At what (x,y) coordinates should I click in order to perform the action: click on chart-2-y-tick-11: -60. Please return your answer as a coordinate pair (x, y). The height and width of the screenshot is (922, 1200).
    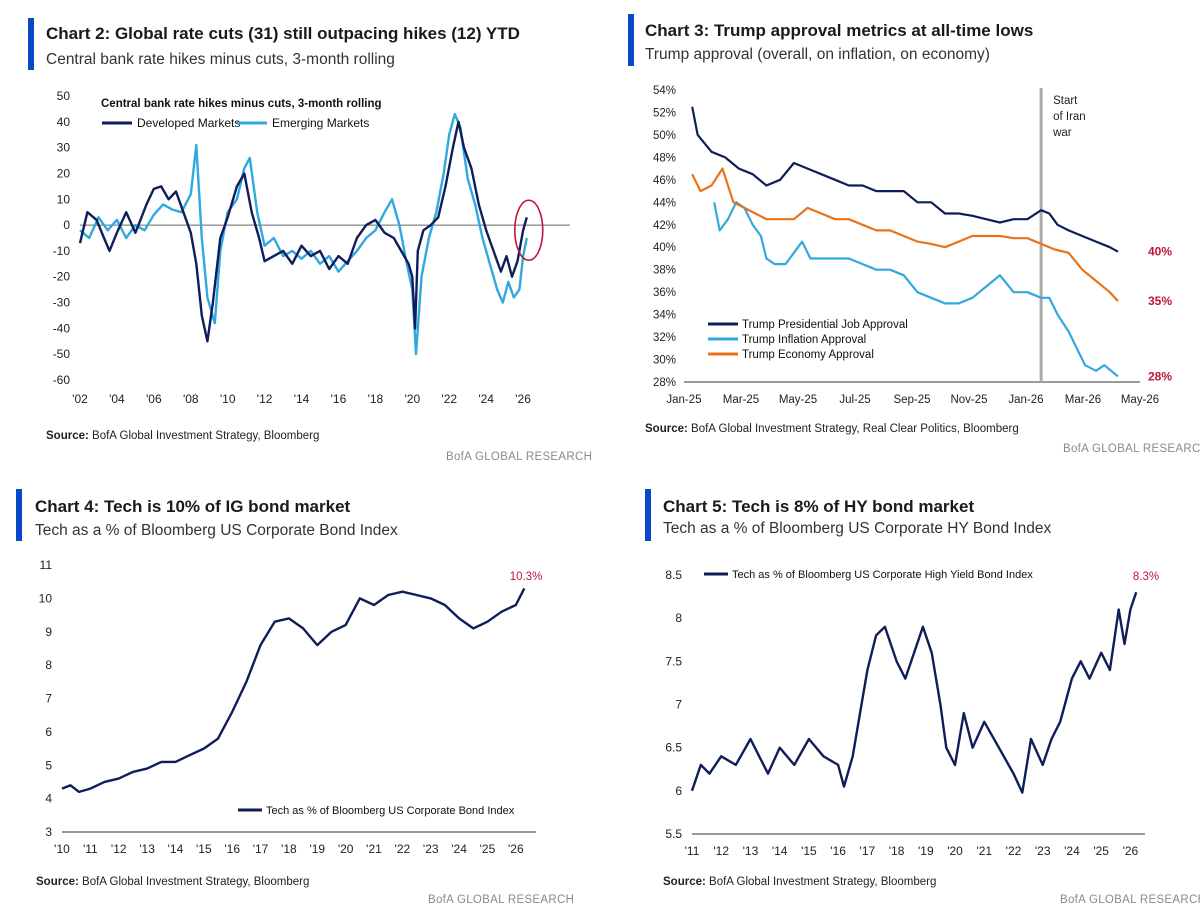
    Looking at the image, I should click on (62, 380).